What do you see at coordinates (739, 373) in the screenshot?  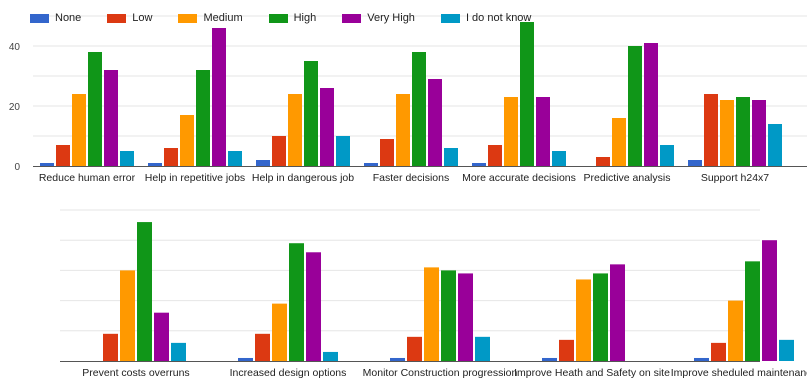 I see `x-tick-label: Improve sheduled maintenance` at bounding box center [739, 373].